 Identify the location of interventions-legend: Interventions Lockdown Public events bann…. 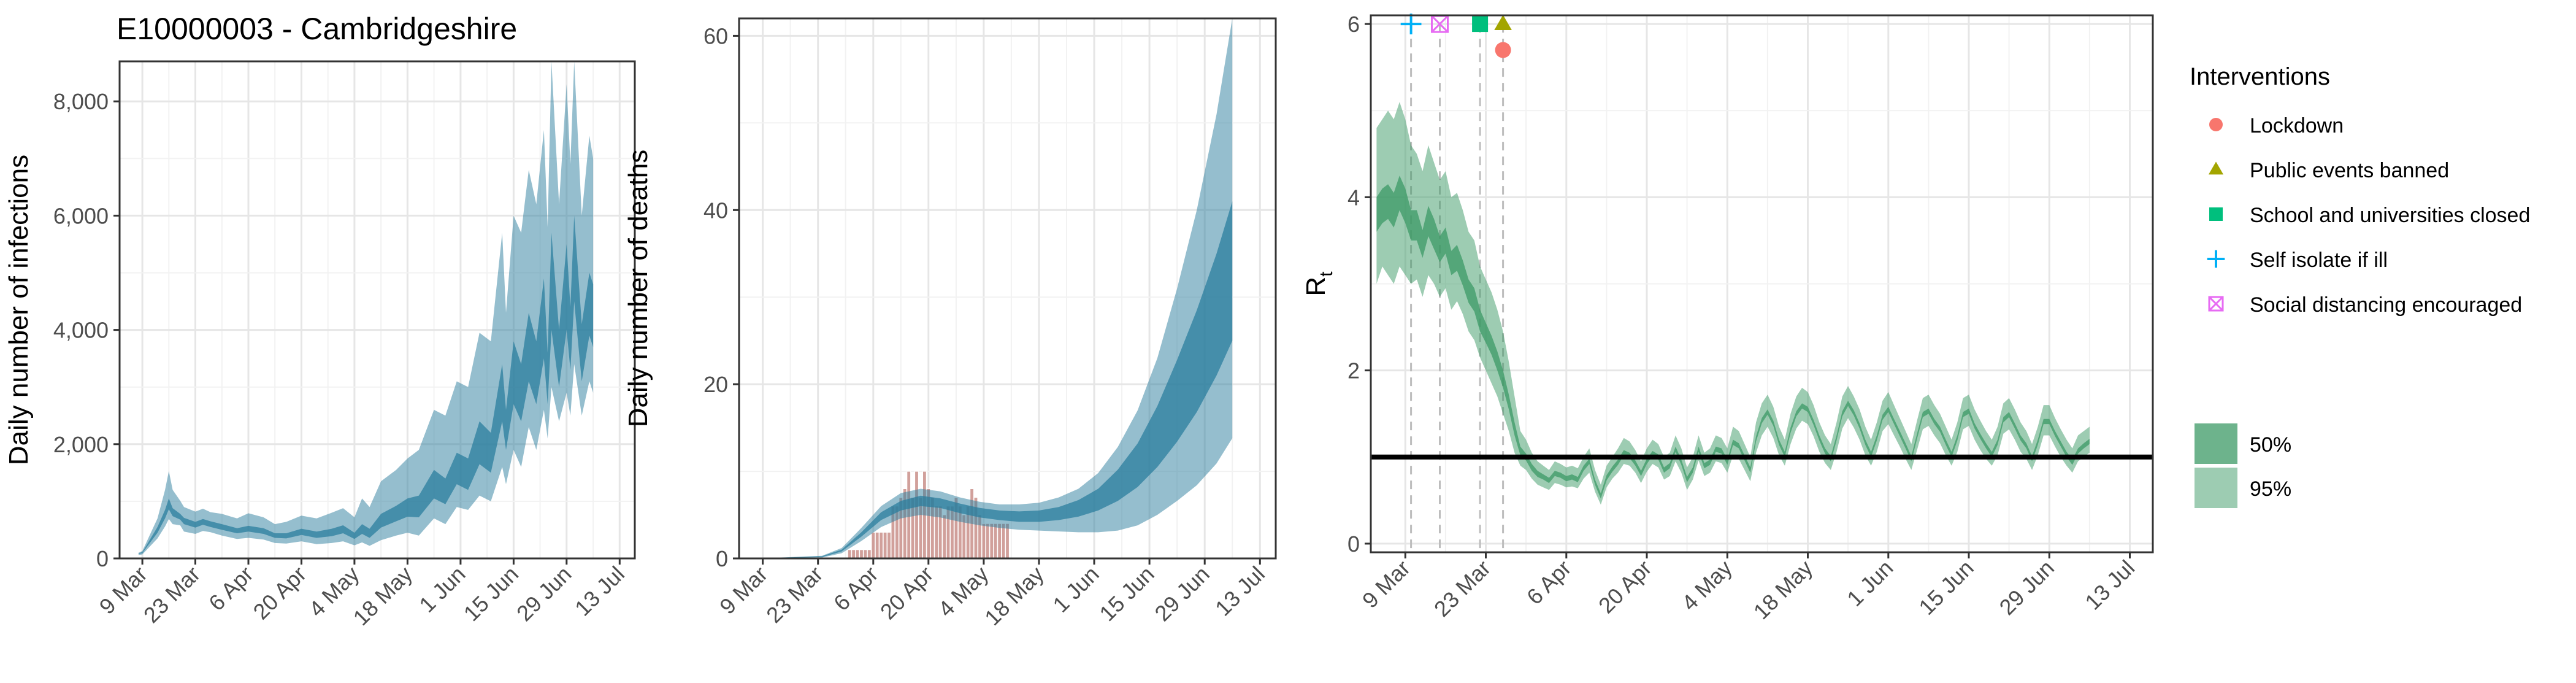
(2360, 190).